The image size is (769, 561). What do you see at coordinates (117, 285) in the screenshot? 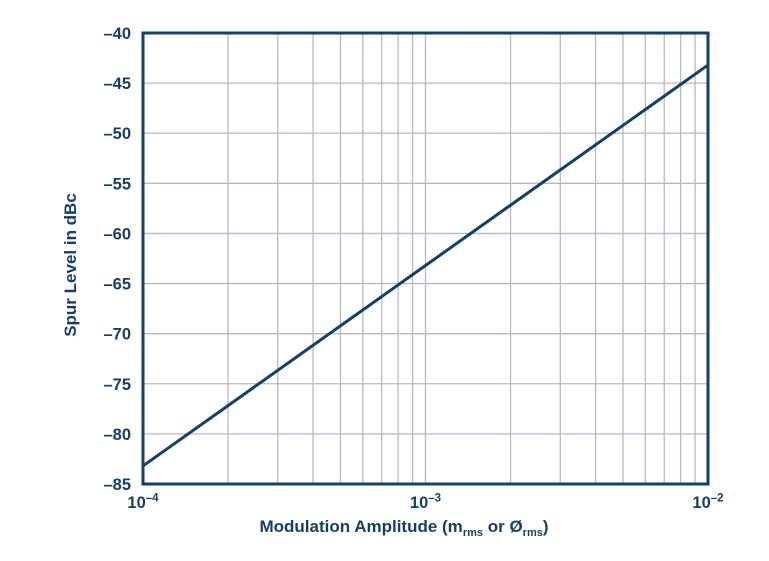
I see `y-tick-label: –65` at bounding box center [117, 285].